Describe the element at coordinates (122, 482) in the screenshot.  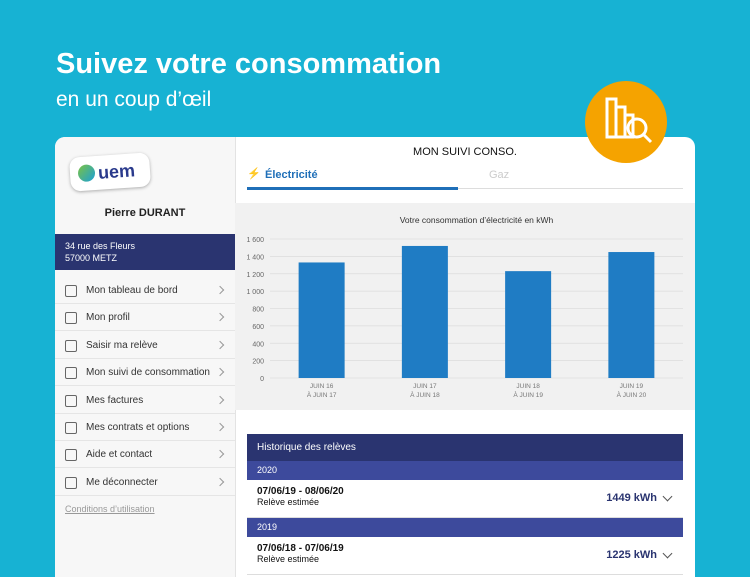
I see `menu-label: Me déconnecter` at that location.